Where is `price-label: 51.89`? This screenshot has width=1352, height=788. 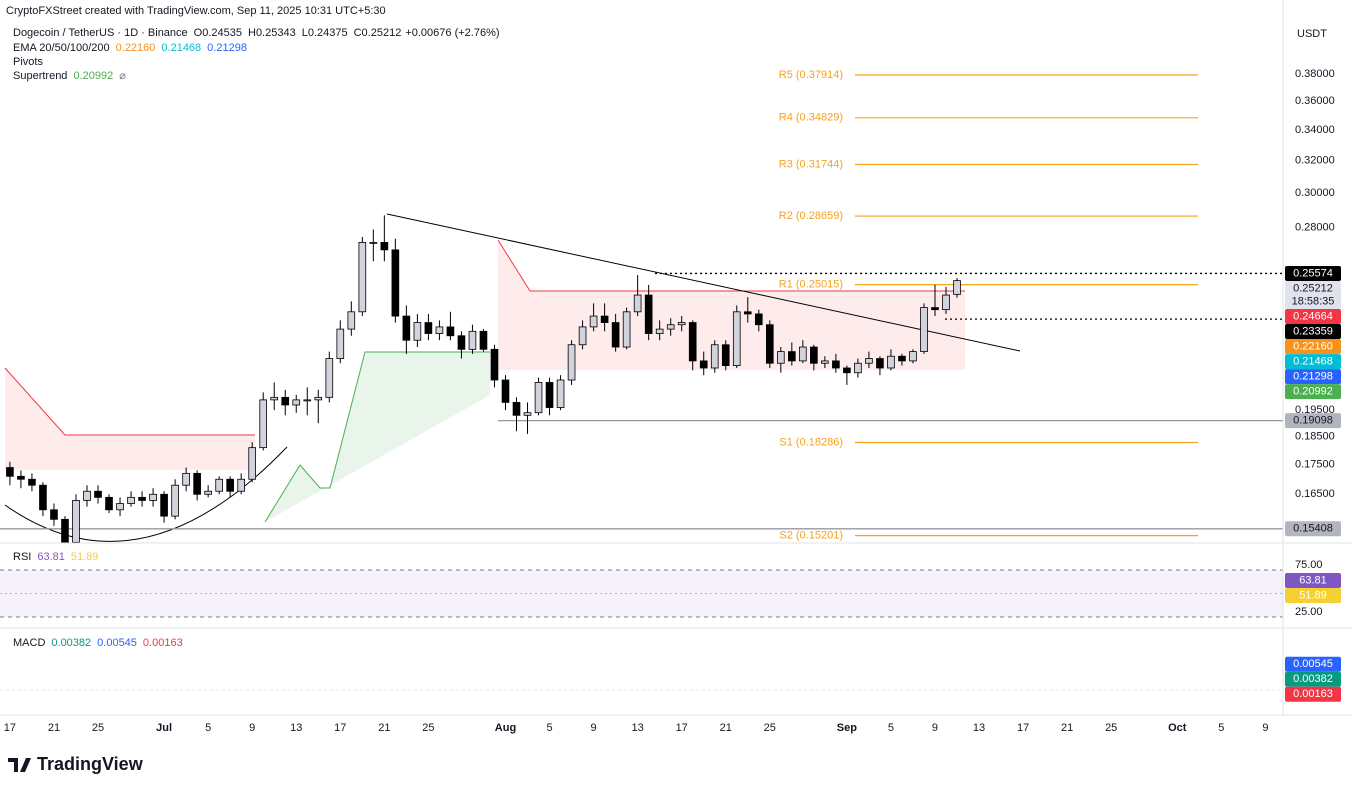
price-label: 51.89 is located at coordinates (1313, 595).